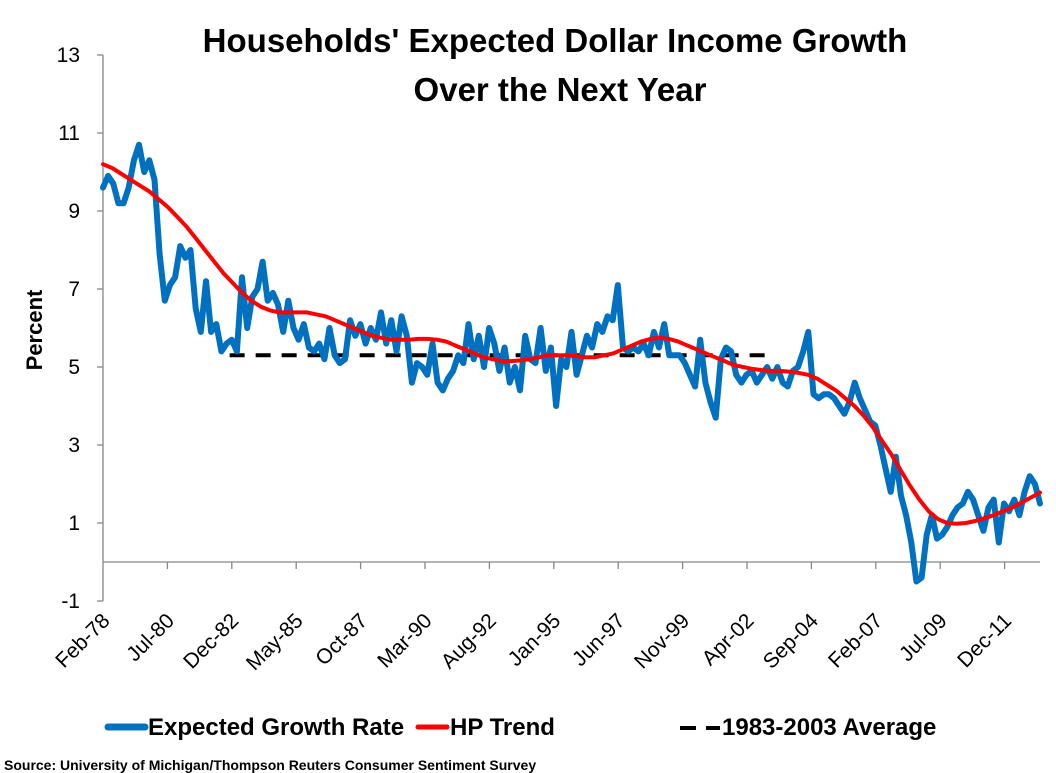 The width and height of the screenshot is (1056, 773). I want to click on legend-item-hp-trend: HP Trend, so click(485, 727).